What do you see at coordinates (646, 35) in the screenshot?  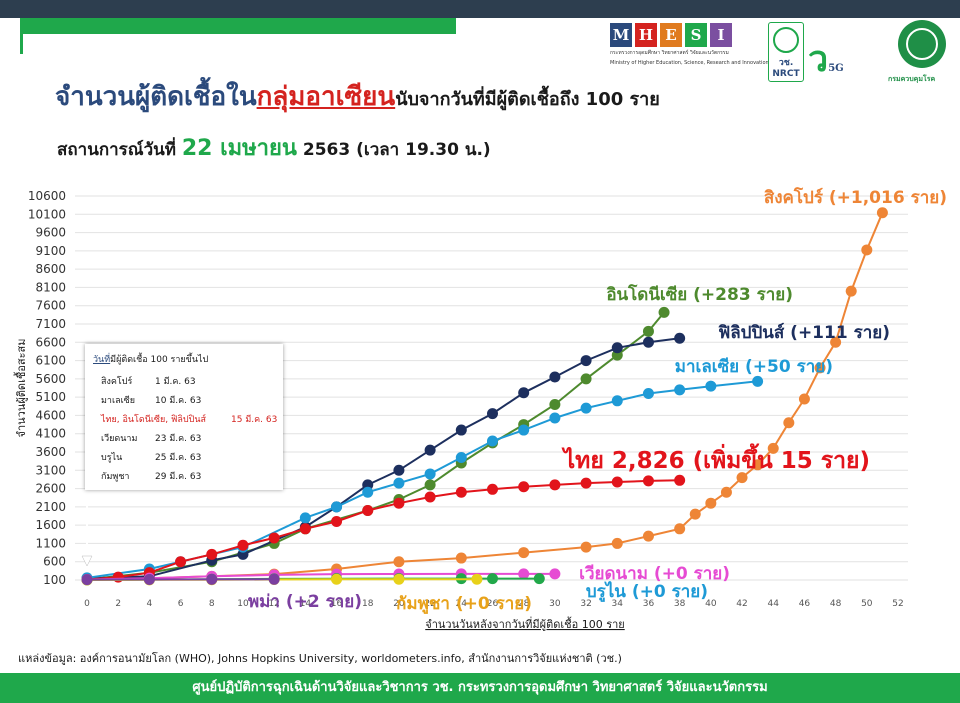 I see `mhesi-letter-h: H` at bounding box center [646, 35].